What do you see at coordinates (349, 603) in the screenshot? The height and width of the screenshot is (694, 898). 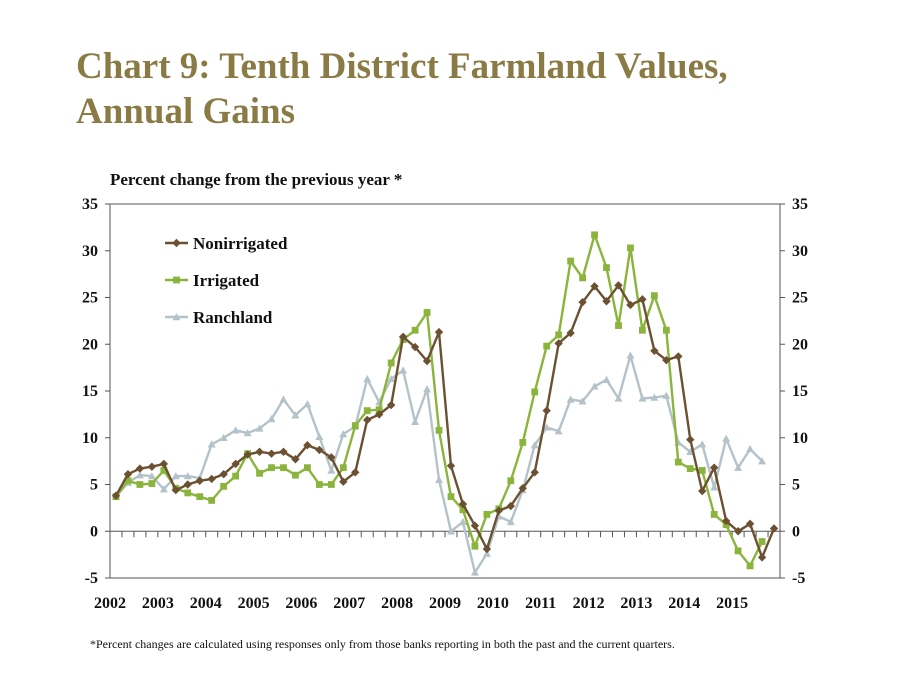 I see `x-tick-label: 2007` at bounding box center [349, 603].